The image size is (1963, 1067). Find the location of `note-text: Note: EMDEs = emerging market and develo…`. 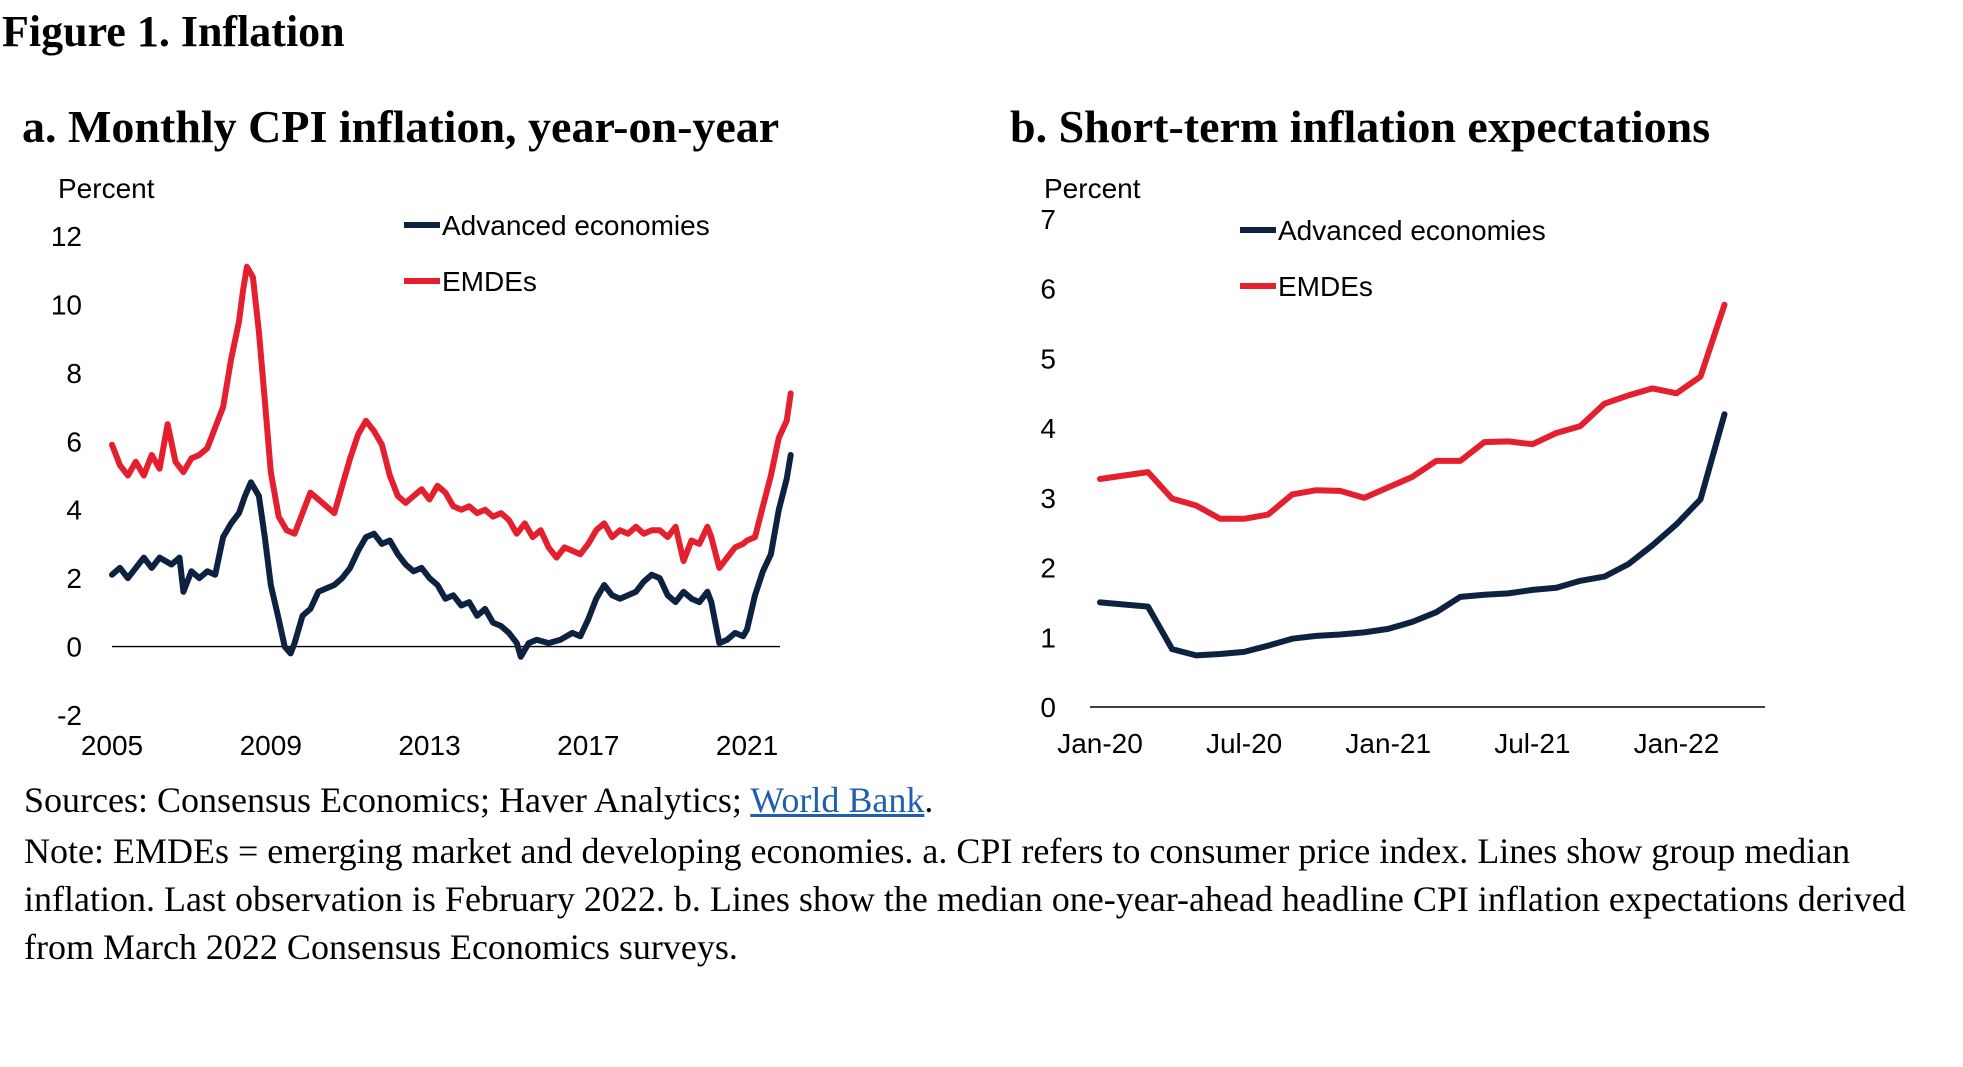

note-text: Note: EMDEs = emerging market and develo… is located at coordinates (965, 899).